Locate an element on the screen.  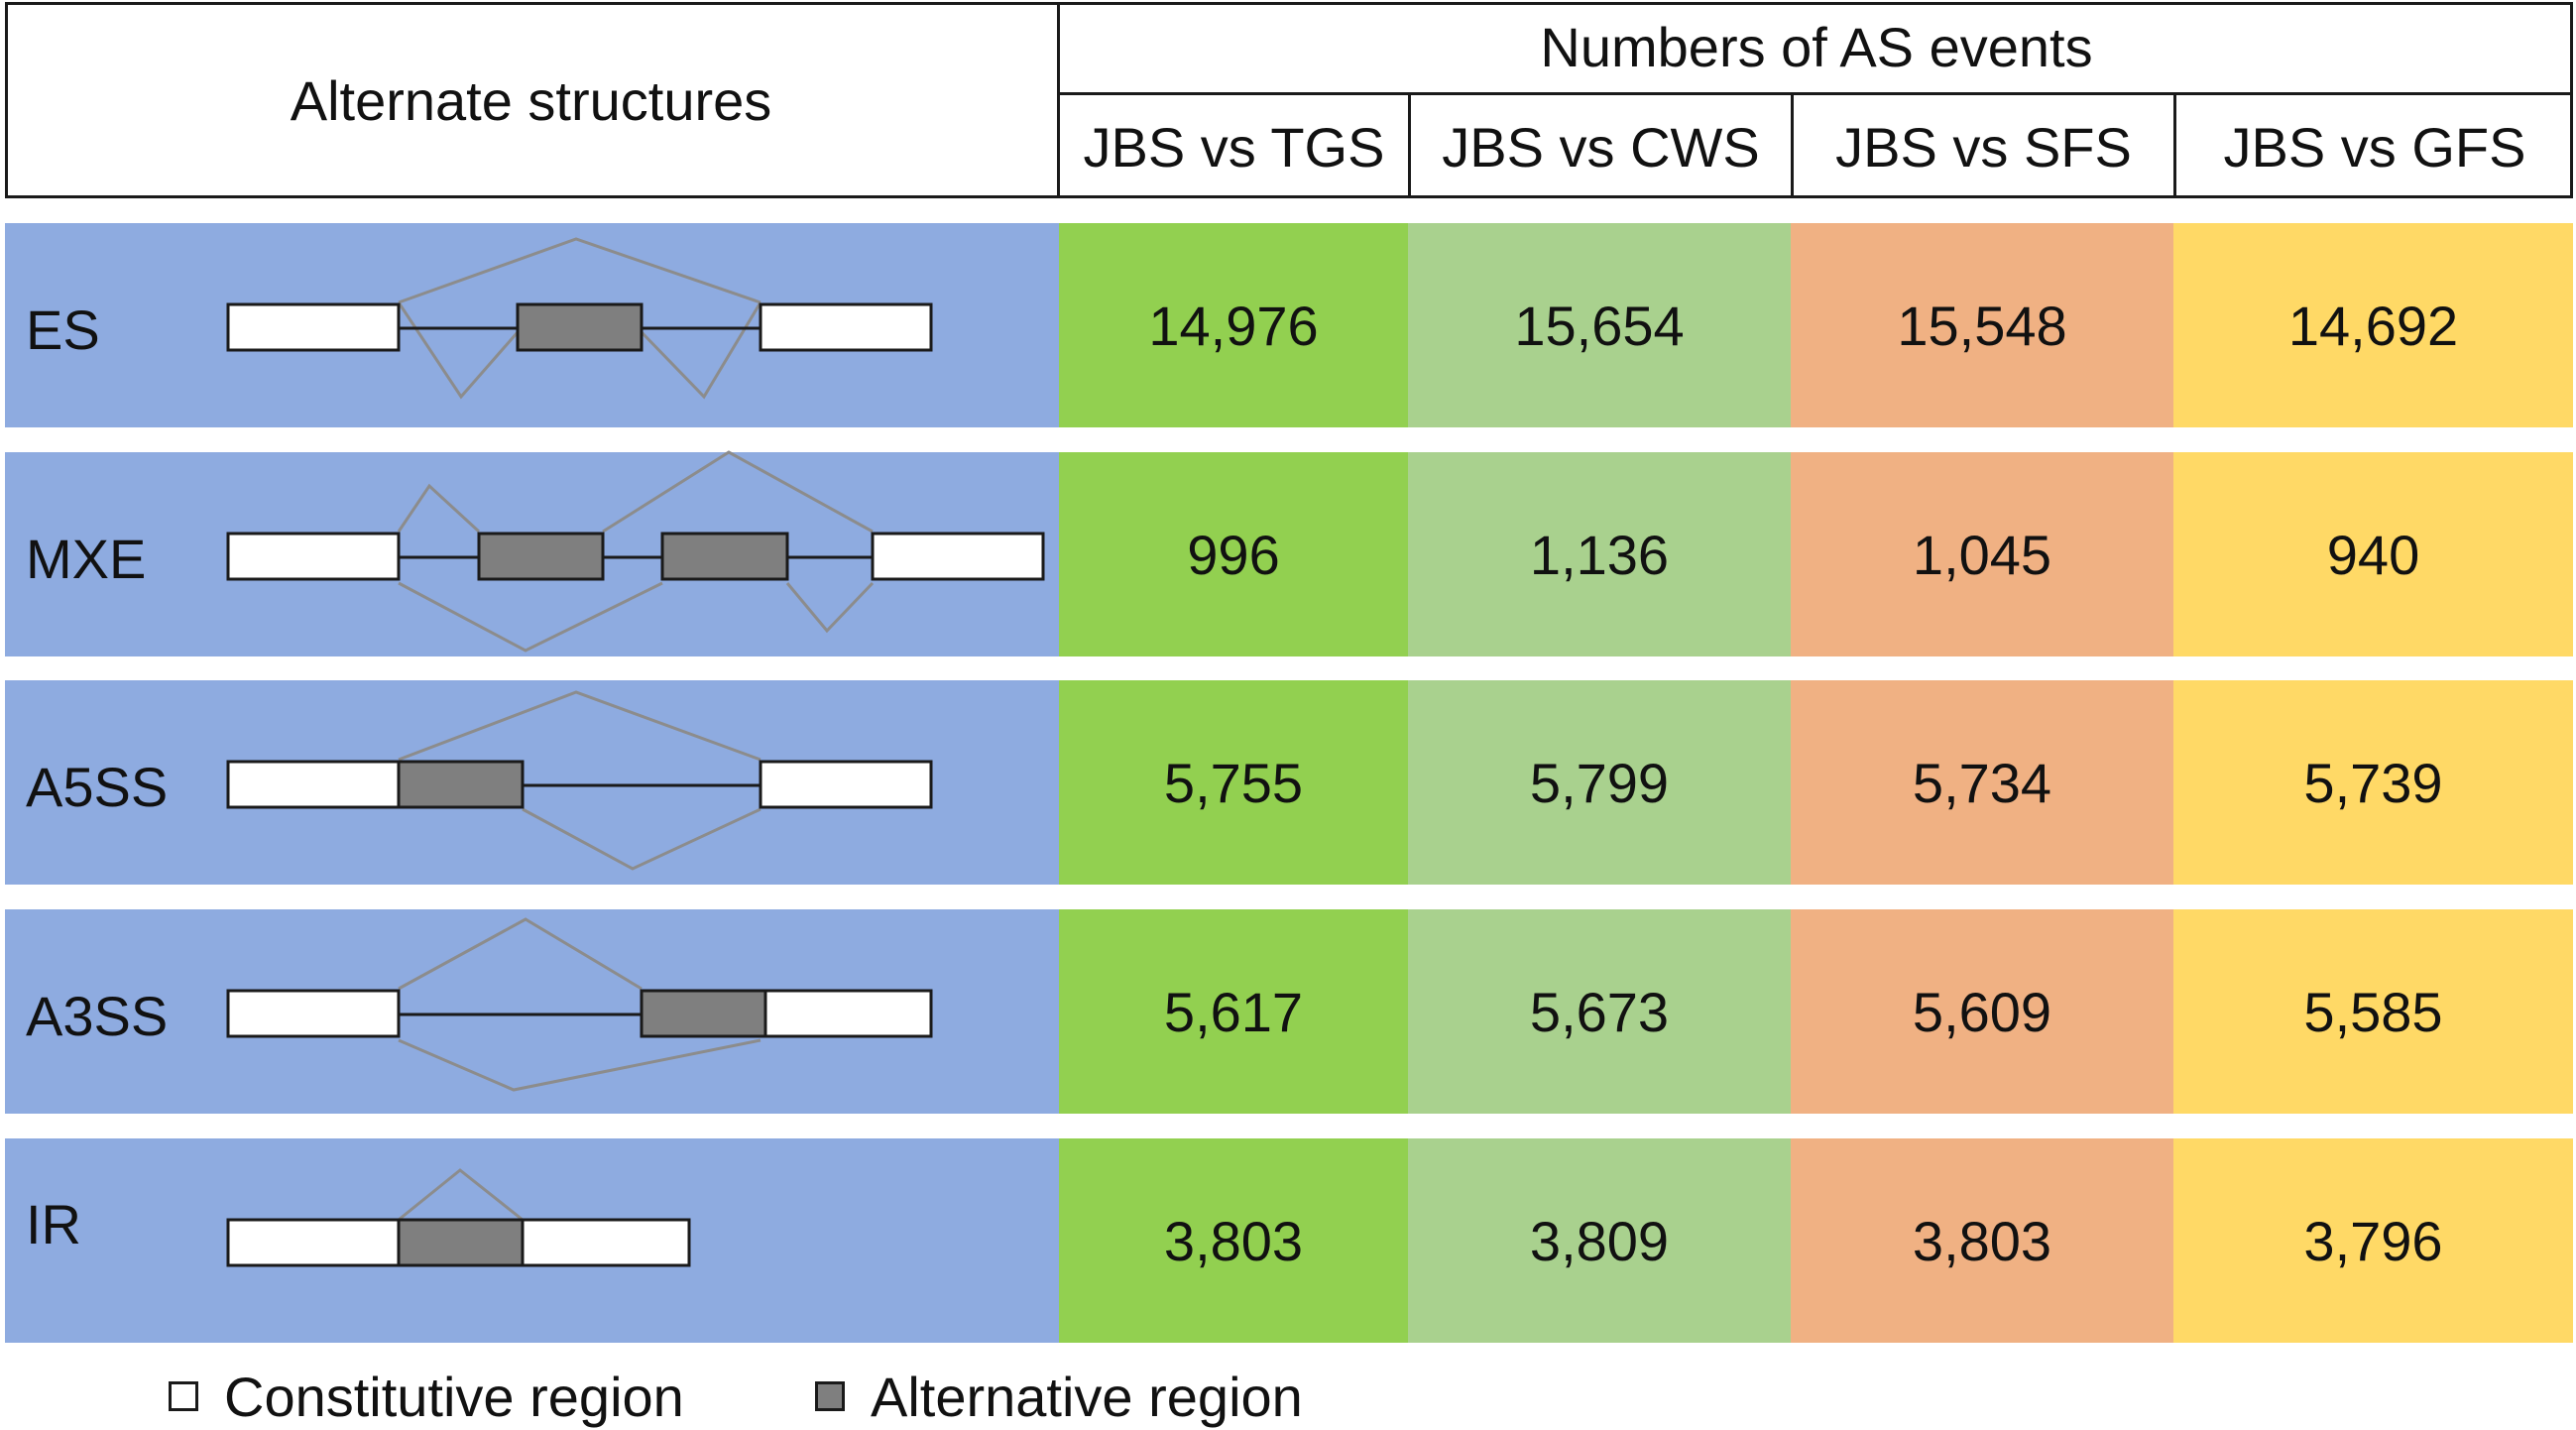
alternative-legend-label: Alternative region is located at coordinates (1087, 1397).